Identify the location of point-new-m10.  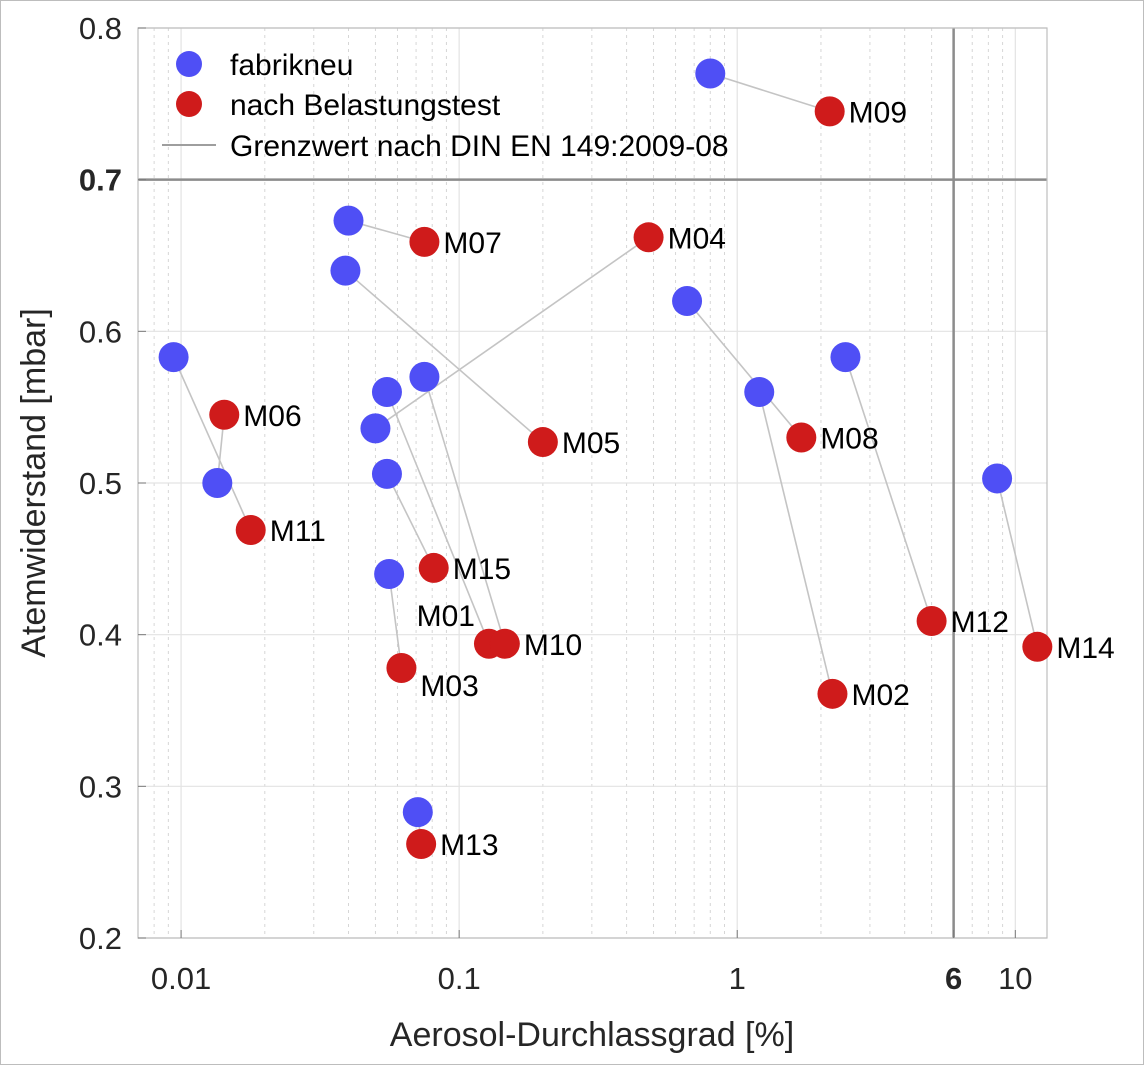
(424, 376).